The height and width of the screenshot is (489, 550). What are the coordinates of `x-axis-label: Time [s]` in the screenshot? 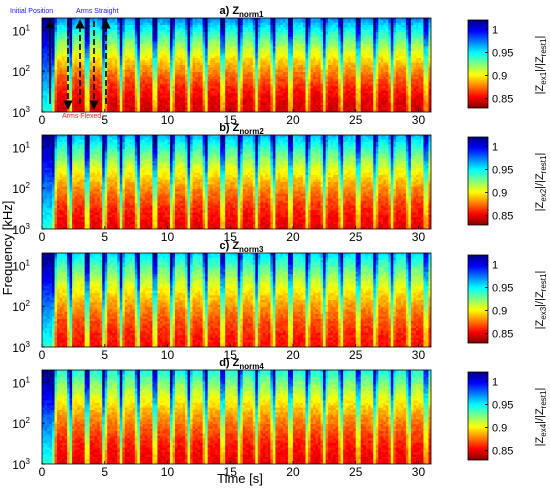 It's located at (240, 478).